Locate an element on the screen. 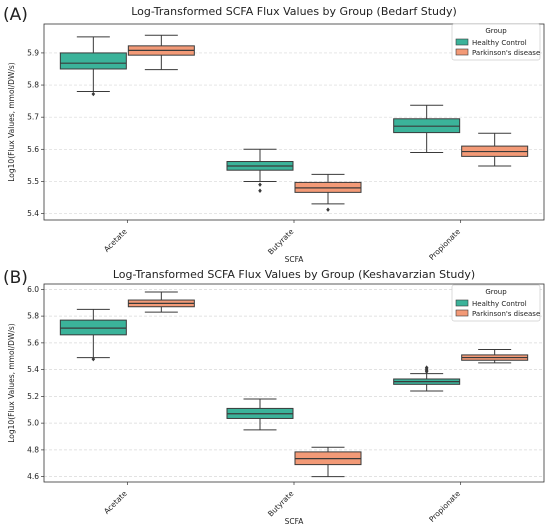 The height and width of the screenshot is (530, 550). y-tick-label: 4.6 is located at coordinates (33, 476).